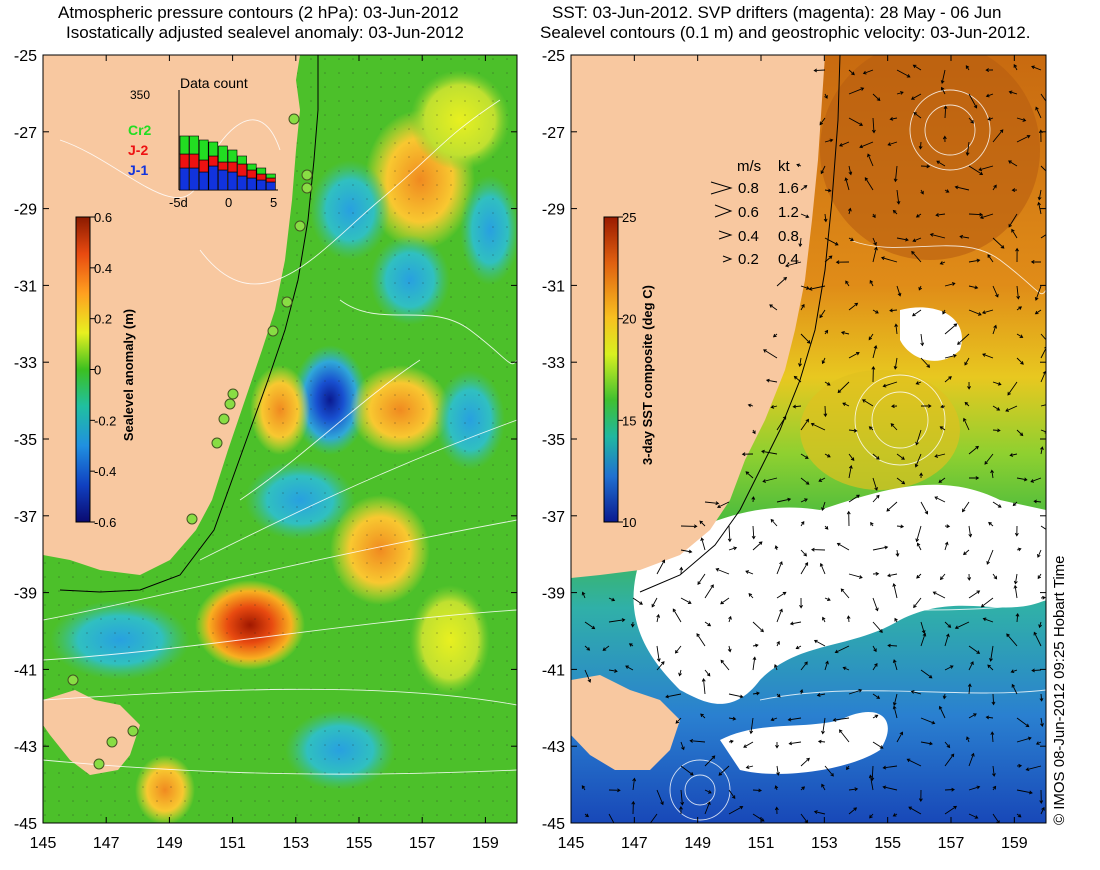  What do you see at coordinates (784, 166) in the screenshot?
I see `velocity-legend-header-kt: kt` at bounding box center [784, 166].